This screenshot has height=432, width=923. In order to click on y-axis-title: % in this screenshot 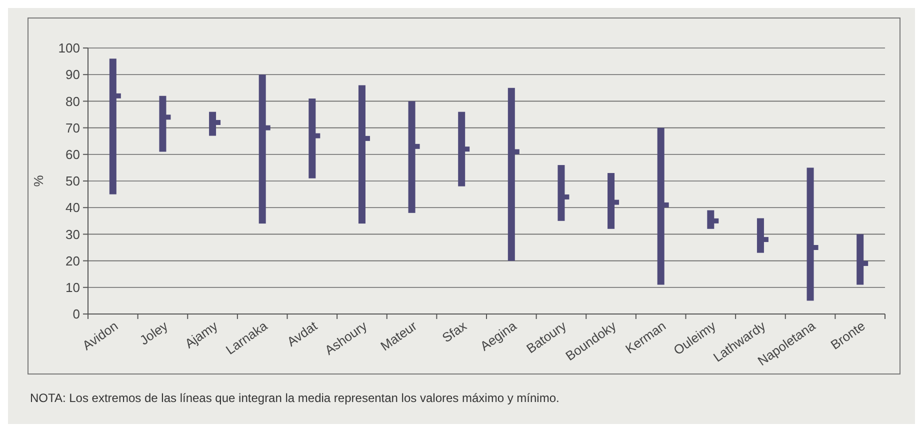, I will do `click(38, 180)`.